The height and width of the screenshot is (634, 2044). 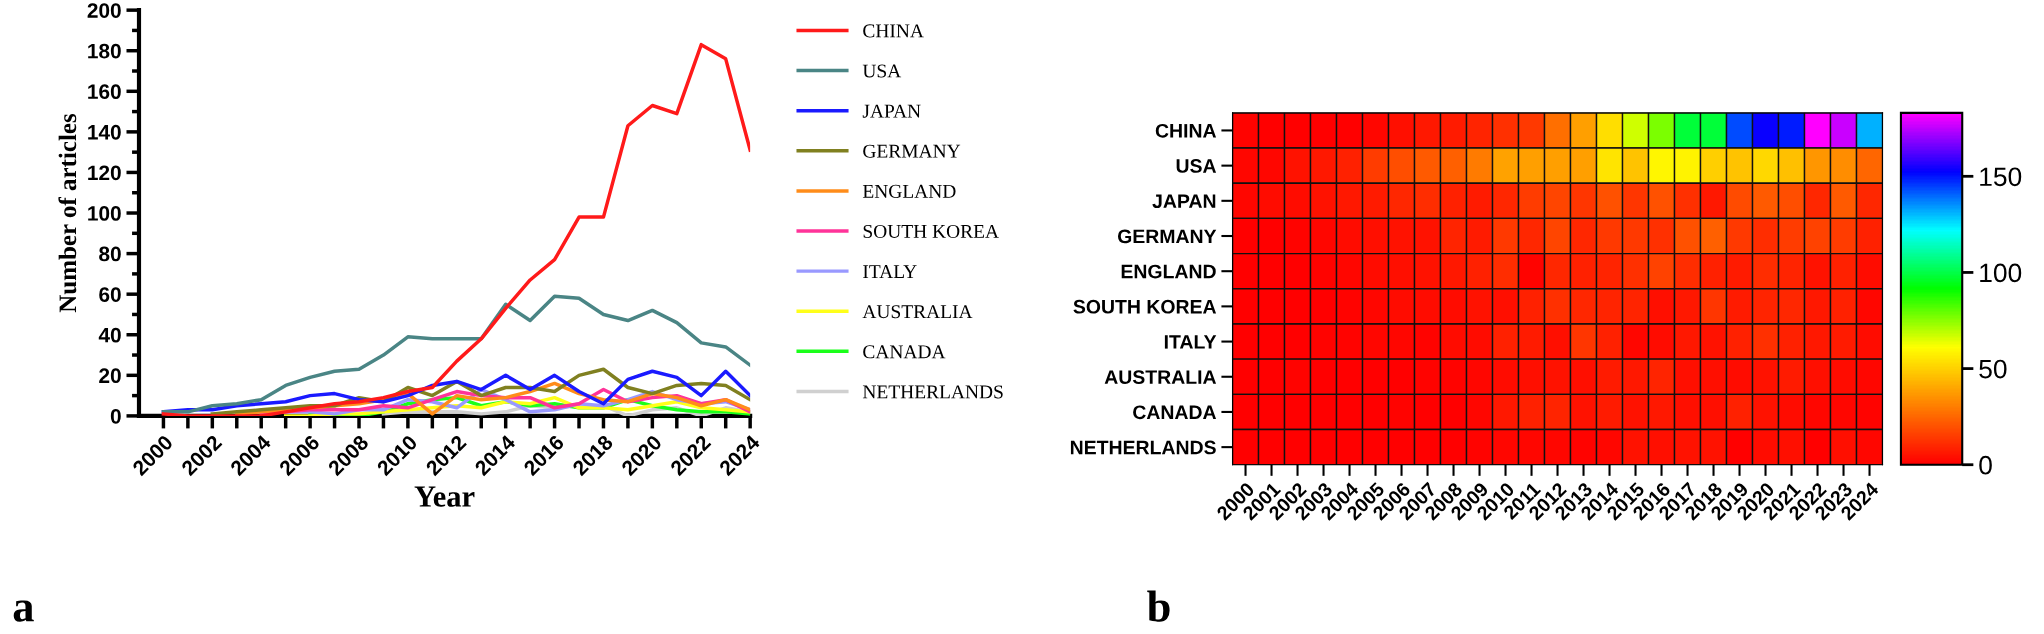 I want to click on color-bar-label: 100, so click(x=2001, y=273).